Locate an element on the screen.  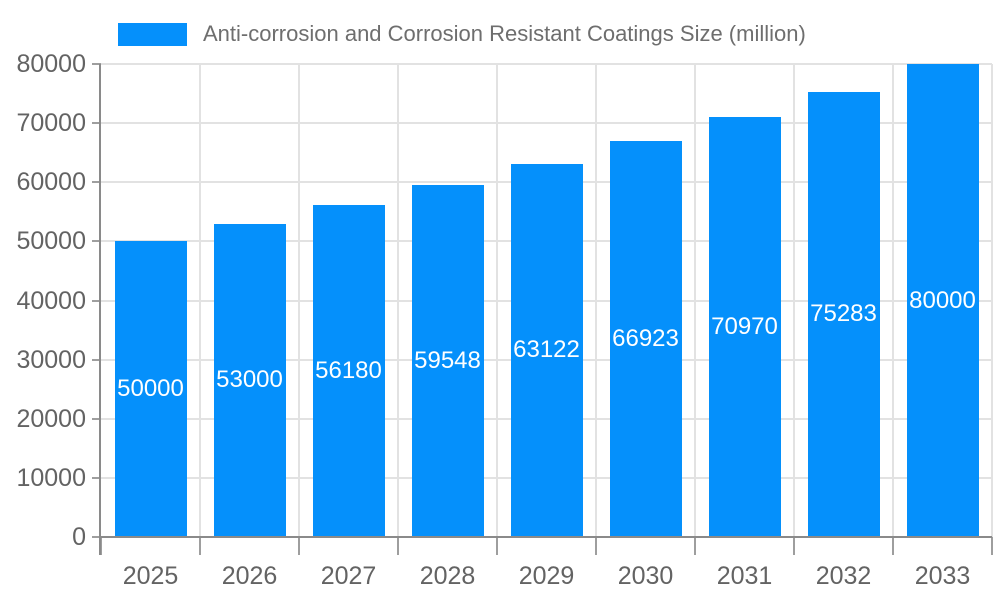
bar-value-label: 66923 is located at coordinates (645, 339).